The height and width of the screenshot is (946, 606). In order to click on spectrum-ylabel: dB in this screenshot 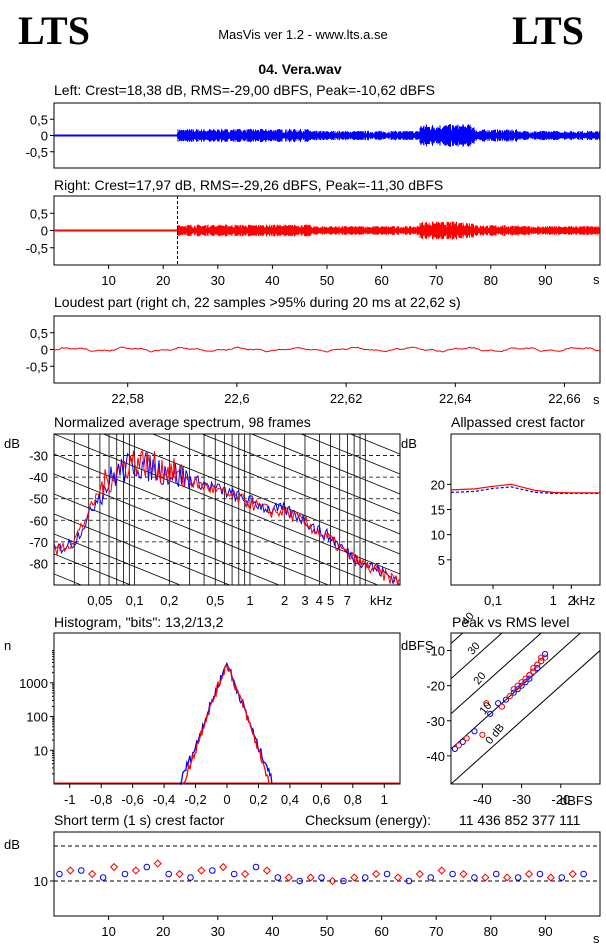, I will do `click(12, 443)`.